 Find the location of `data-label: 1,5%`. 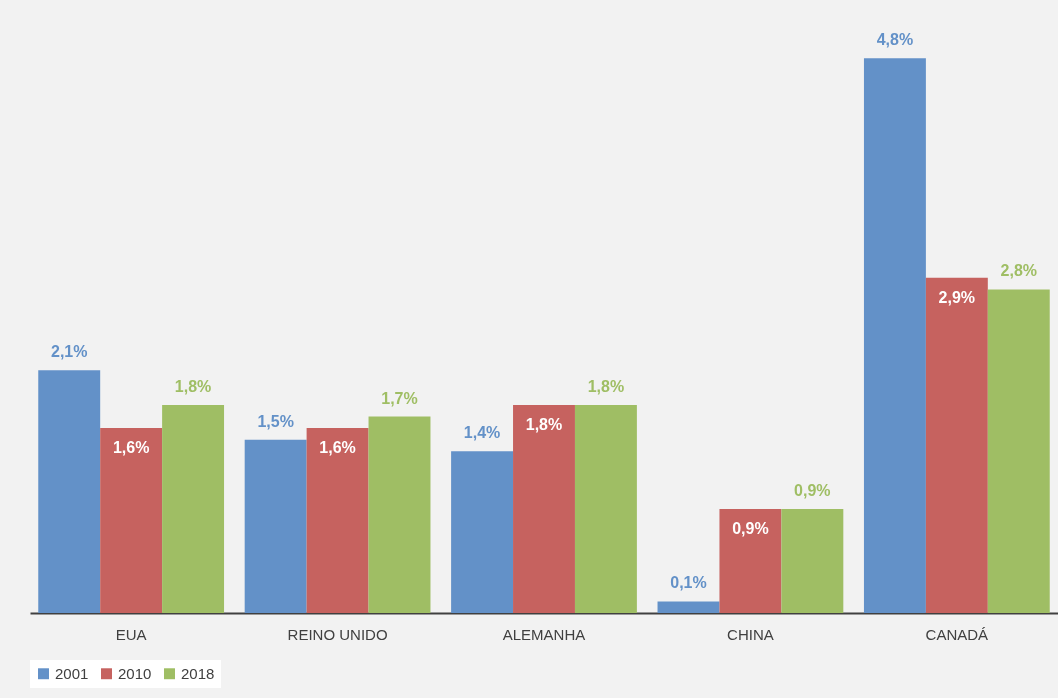

data-label: 1,5% is located at coordinates (275, 421).